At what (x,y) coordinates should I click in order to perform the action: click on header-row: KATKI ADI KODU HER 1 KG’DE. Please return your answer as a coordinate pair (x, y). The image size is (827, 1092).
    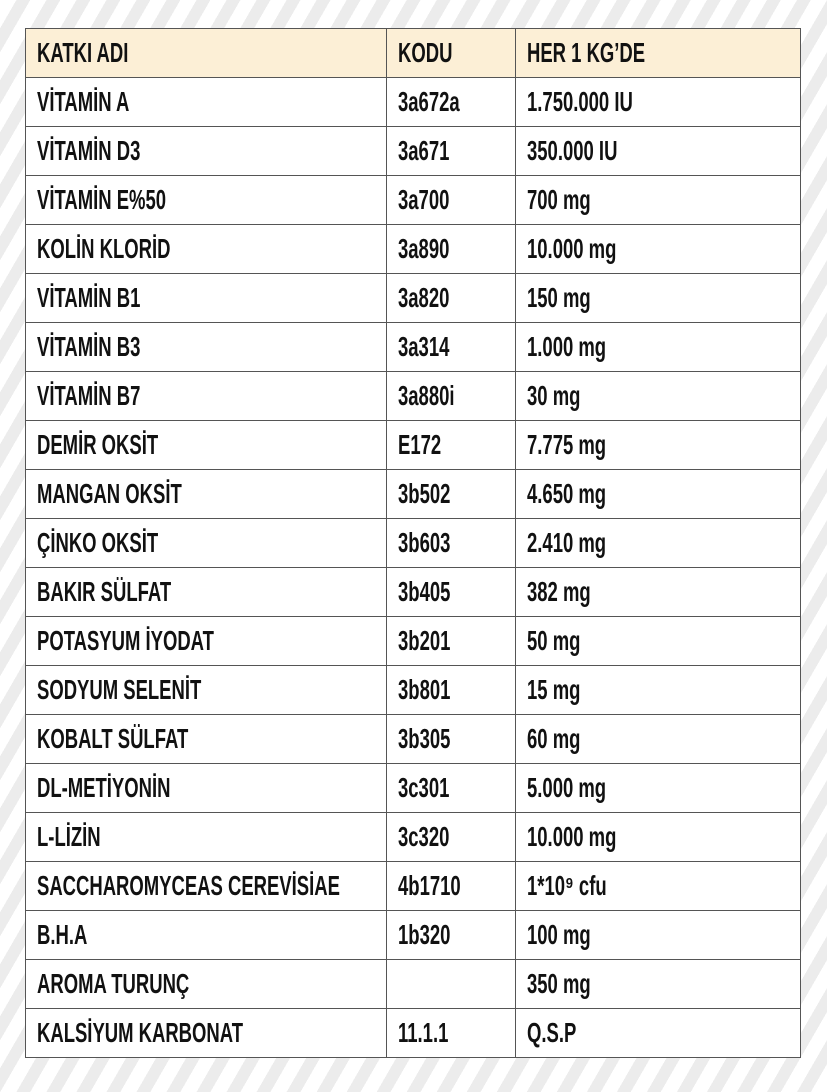
    Looking at the image, I should click on (413, 53).